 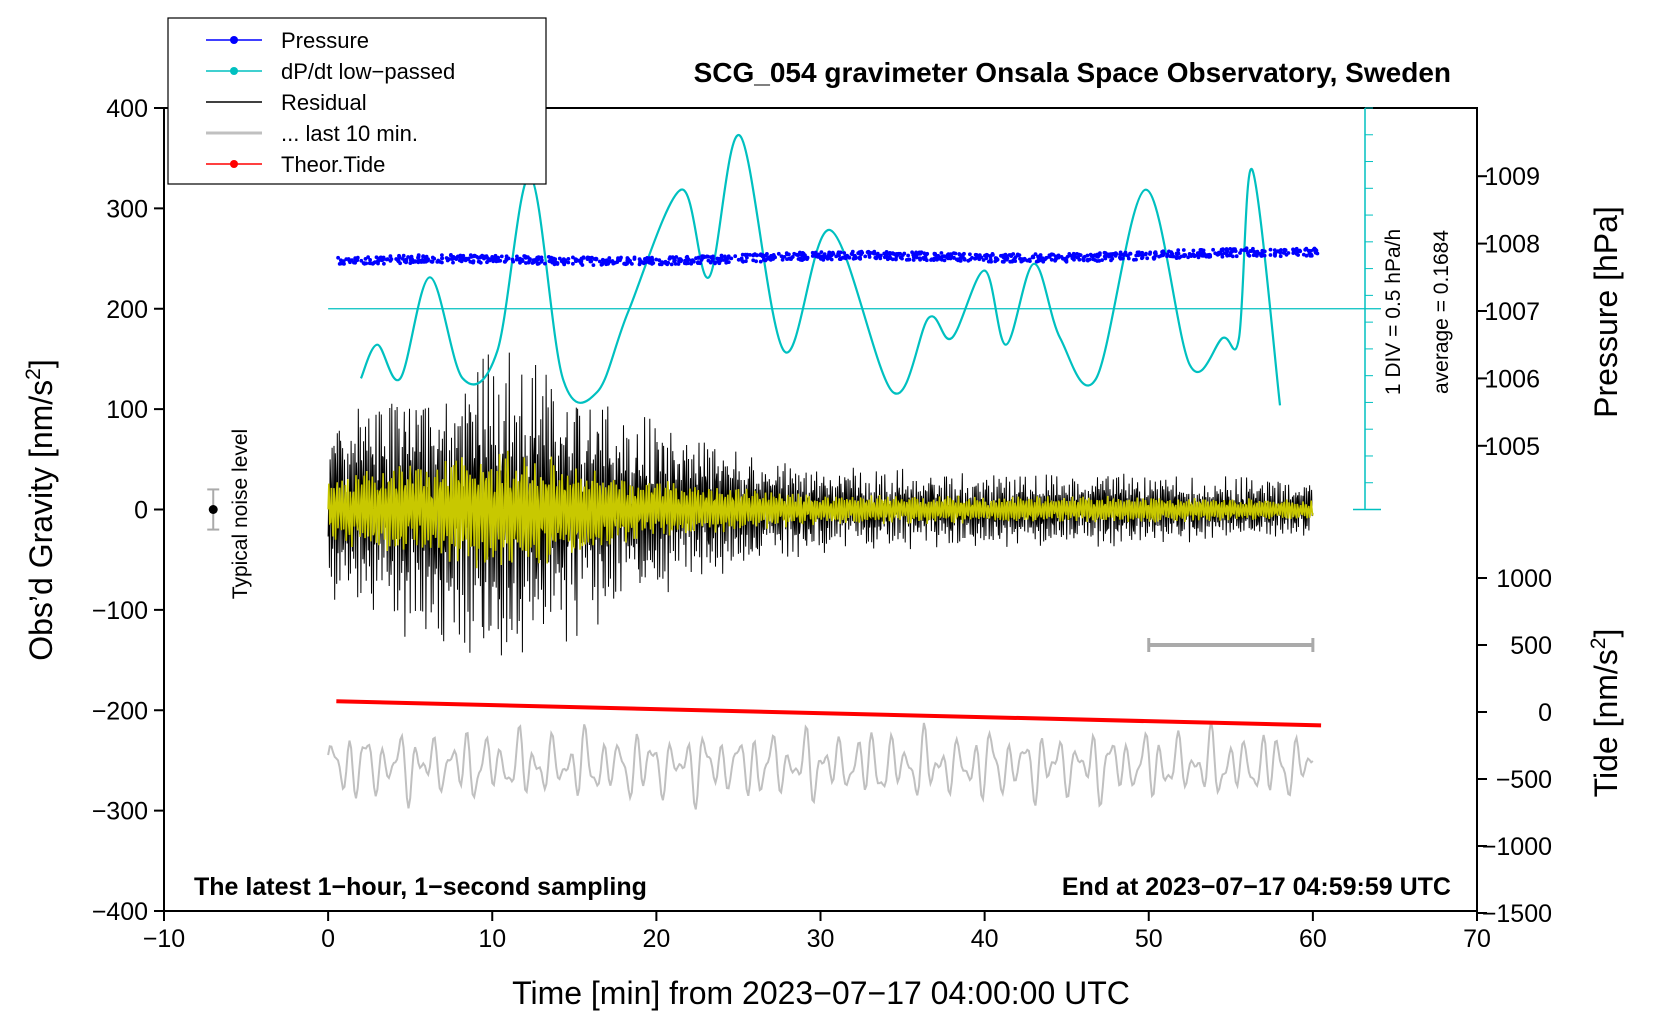 I want to click on tide-tick-label: −500, so click(x=1524, y=780).